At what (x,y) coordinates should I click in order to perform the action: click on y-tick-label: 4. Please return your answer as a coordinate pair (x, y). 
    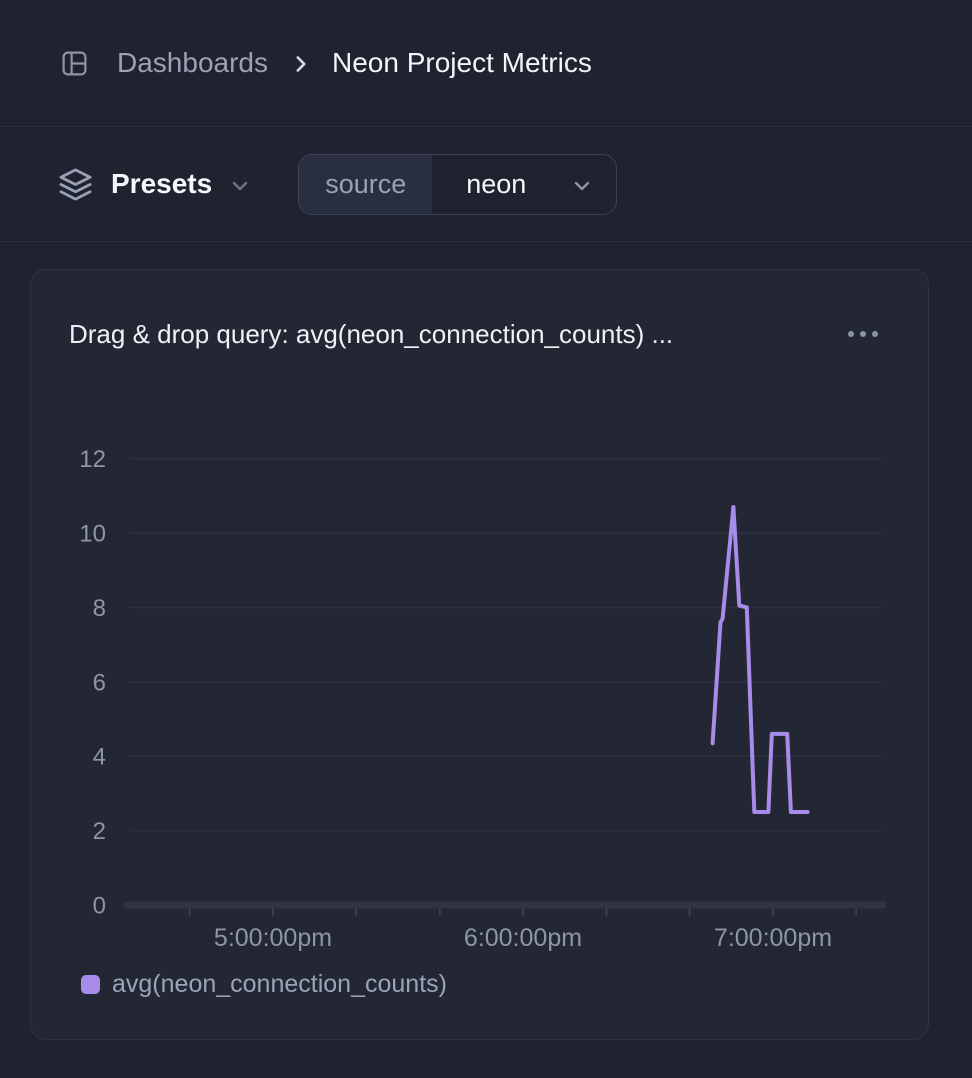
    Looking at the image, I should click on (99, 757).